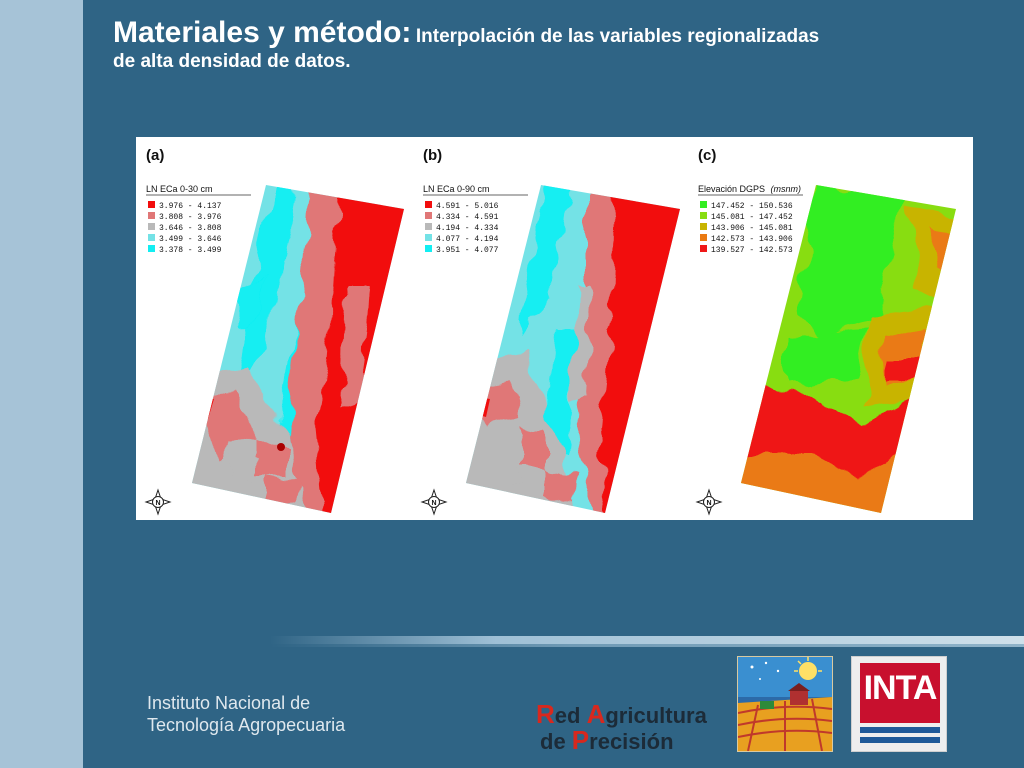  I want to click on title-main: Materiales y método:, so click(262, 32).